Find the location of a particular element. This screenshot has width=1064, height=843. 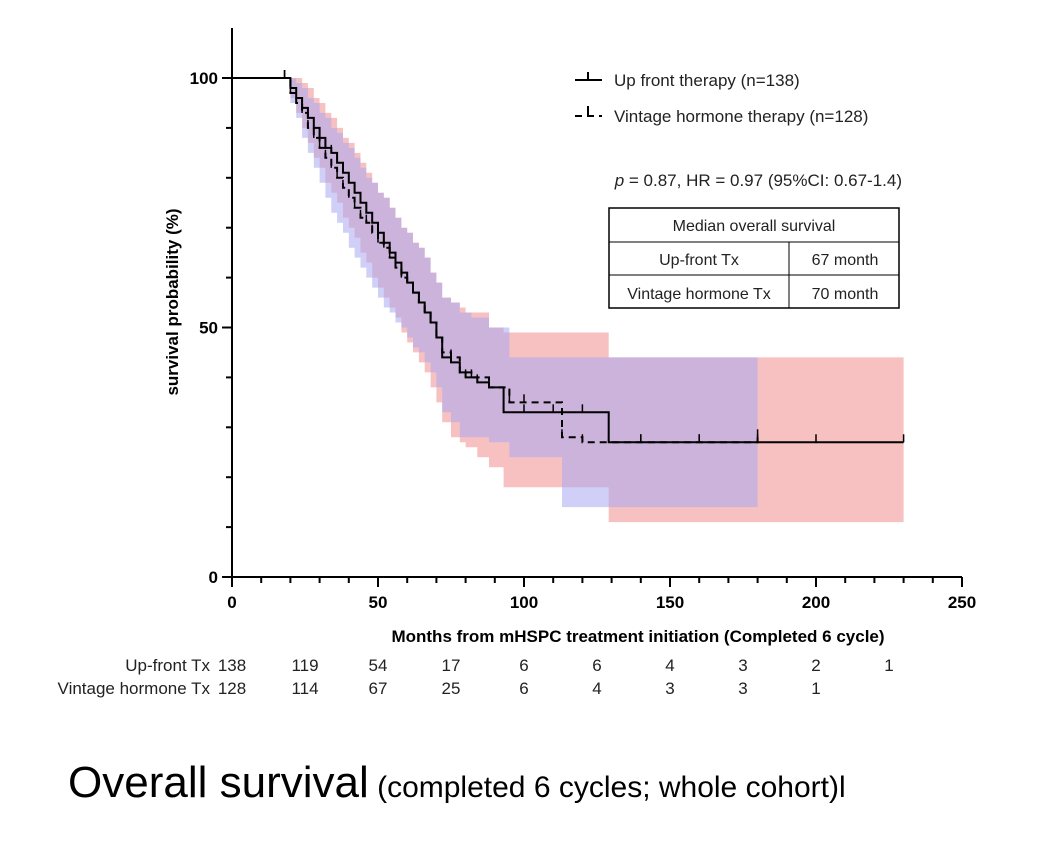

median-table-row-value: 70 month is located at coordinates (845, 294).